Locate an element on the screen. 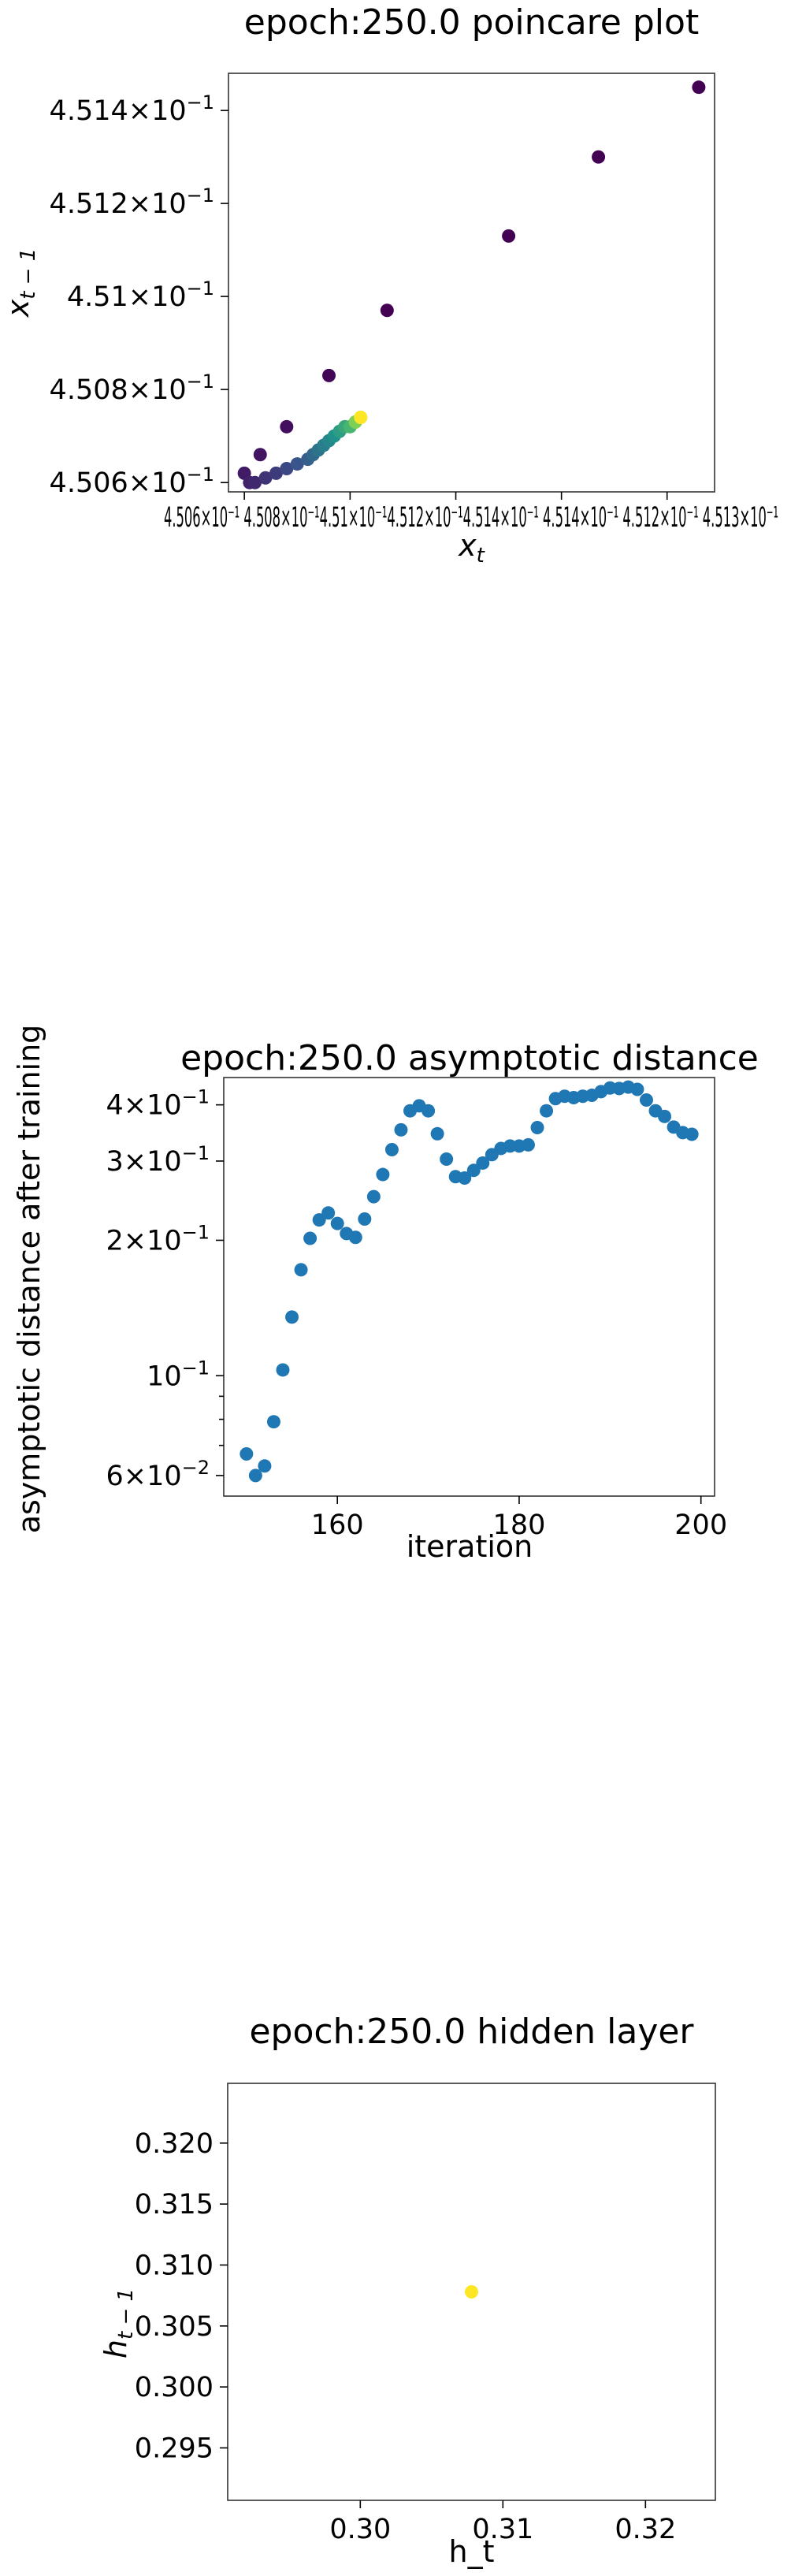 Image resolution: width=791 pixels, height=2576 pixels. hidden-title: epoch:250.0 hidden layer is located at coordinates (471, 2032).